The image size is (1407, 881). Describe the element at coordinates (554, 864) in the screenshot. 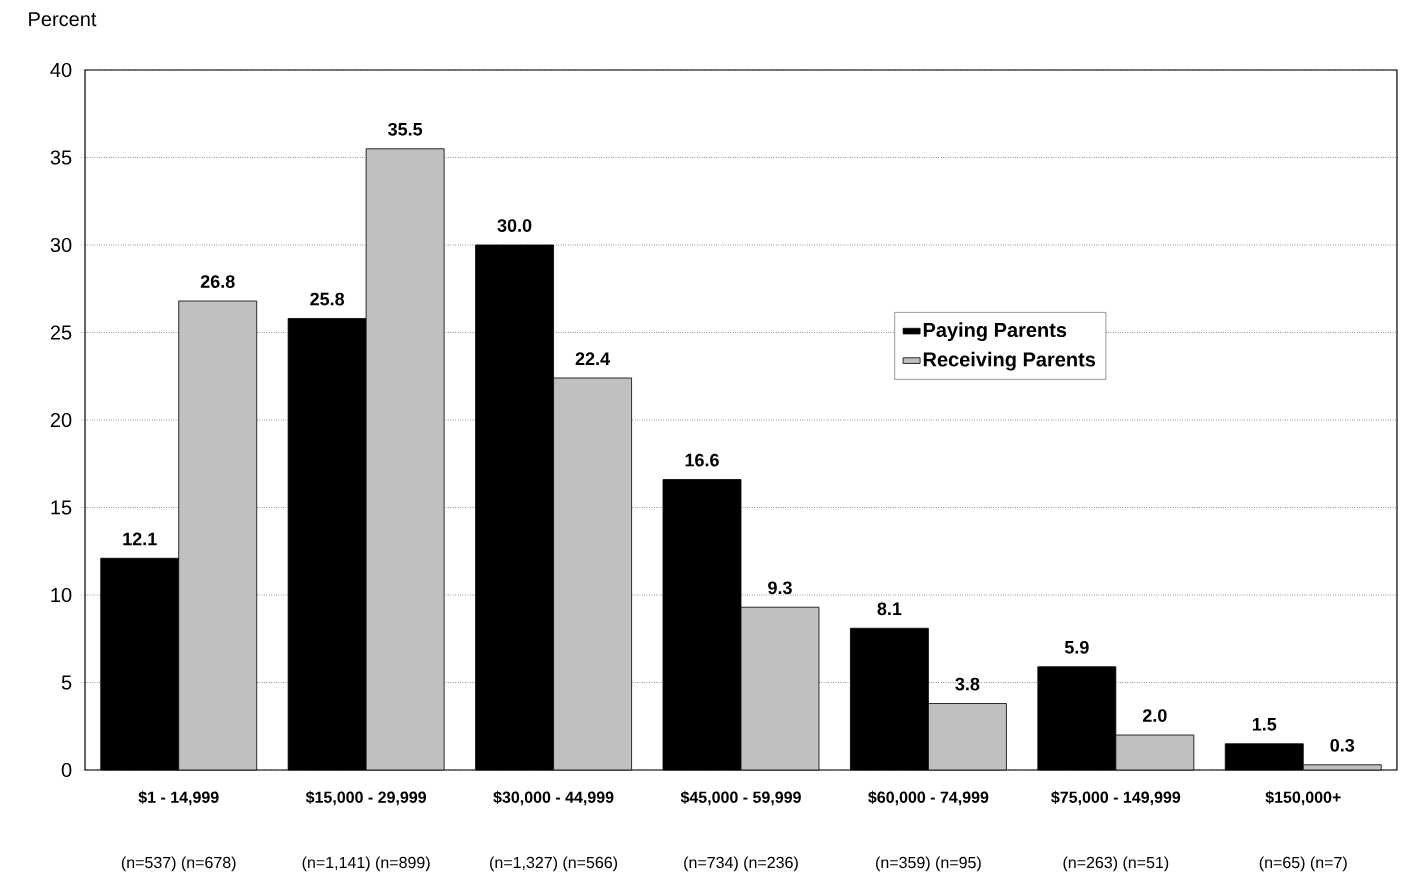

I see `text: (n=1,327) (n=566)` at that location.